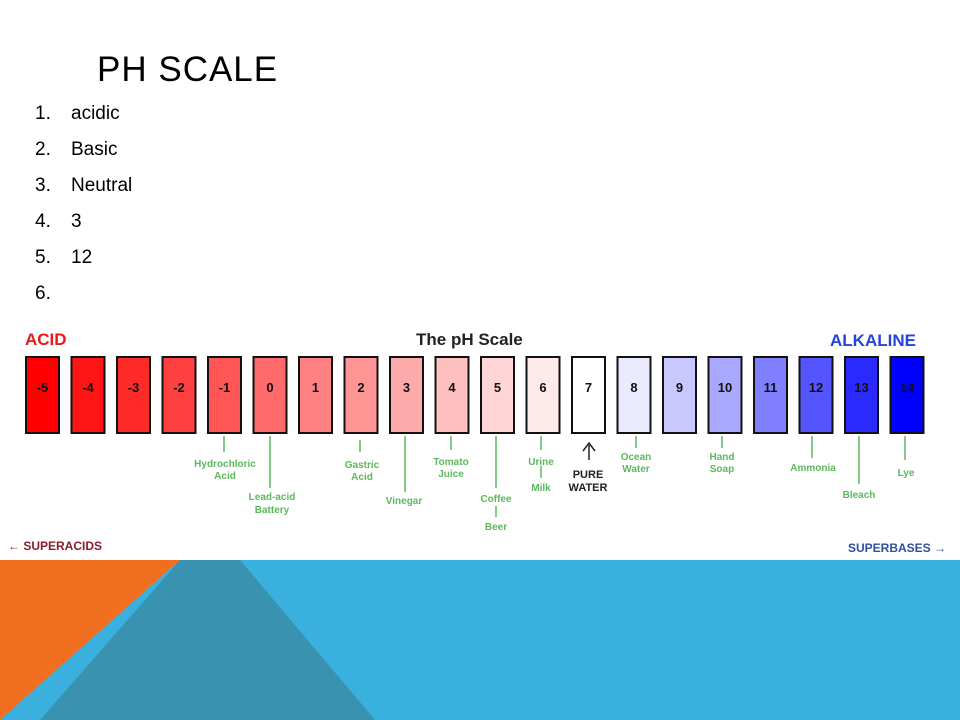 This screenshot has height=720, width=960. What do you see at coordinates (813, 468) in the screenshot?
I see `ammonia-label: Ammonia` at bounding box center [813, 468].